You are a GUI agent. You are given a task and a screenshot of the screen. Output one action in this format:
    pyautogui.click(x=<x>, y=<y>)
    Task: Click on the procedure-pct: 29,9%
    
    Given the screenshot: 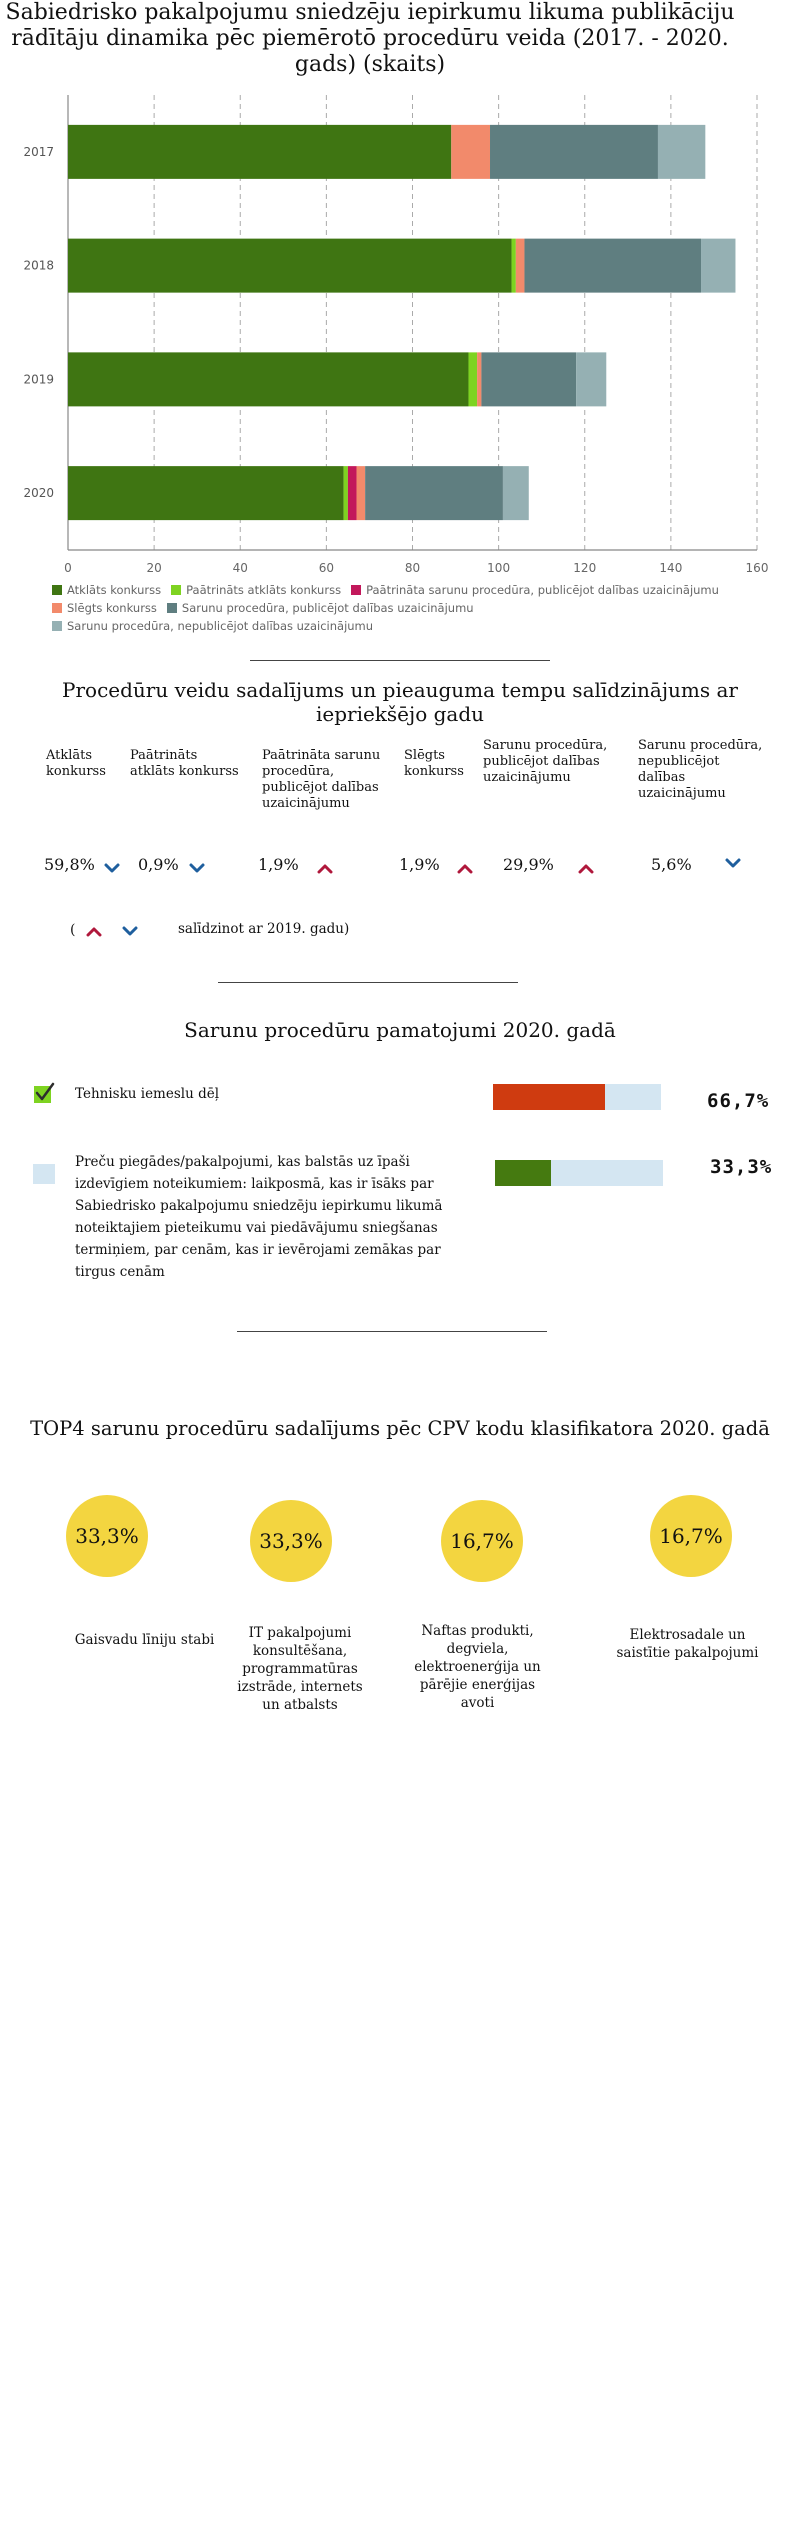 What is the action you would take?
    pyautogui.click(x=528, y=864)
    